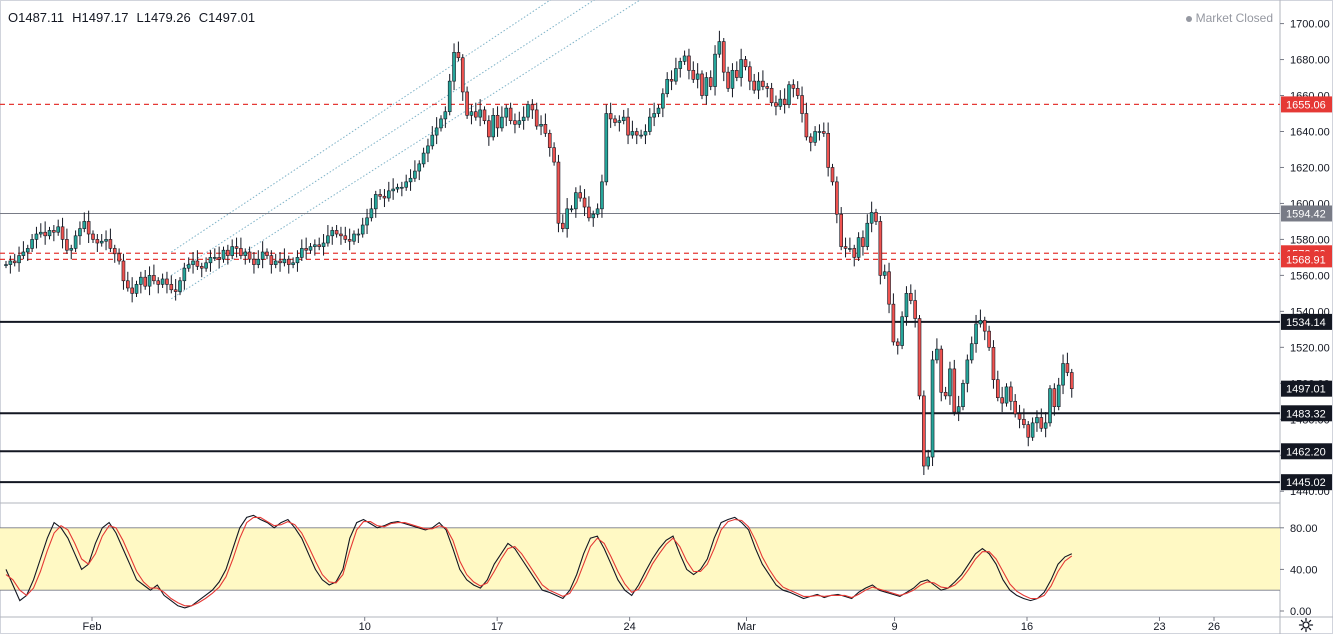  What do you see at coordinates (1306, 104) in the screenshot?
I see `level-label-red-bg` at bounding box center [1306, 104].